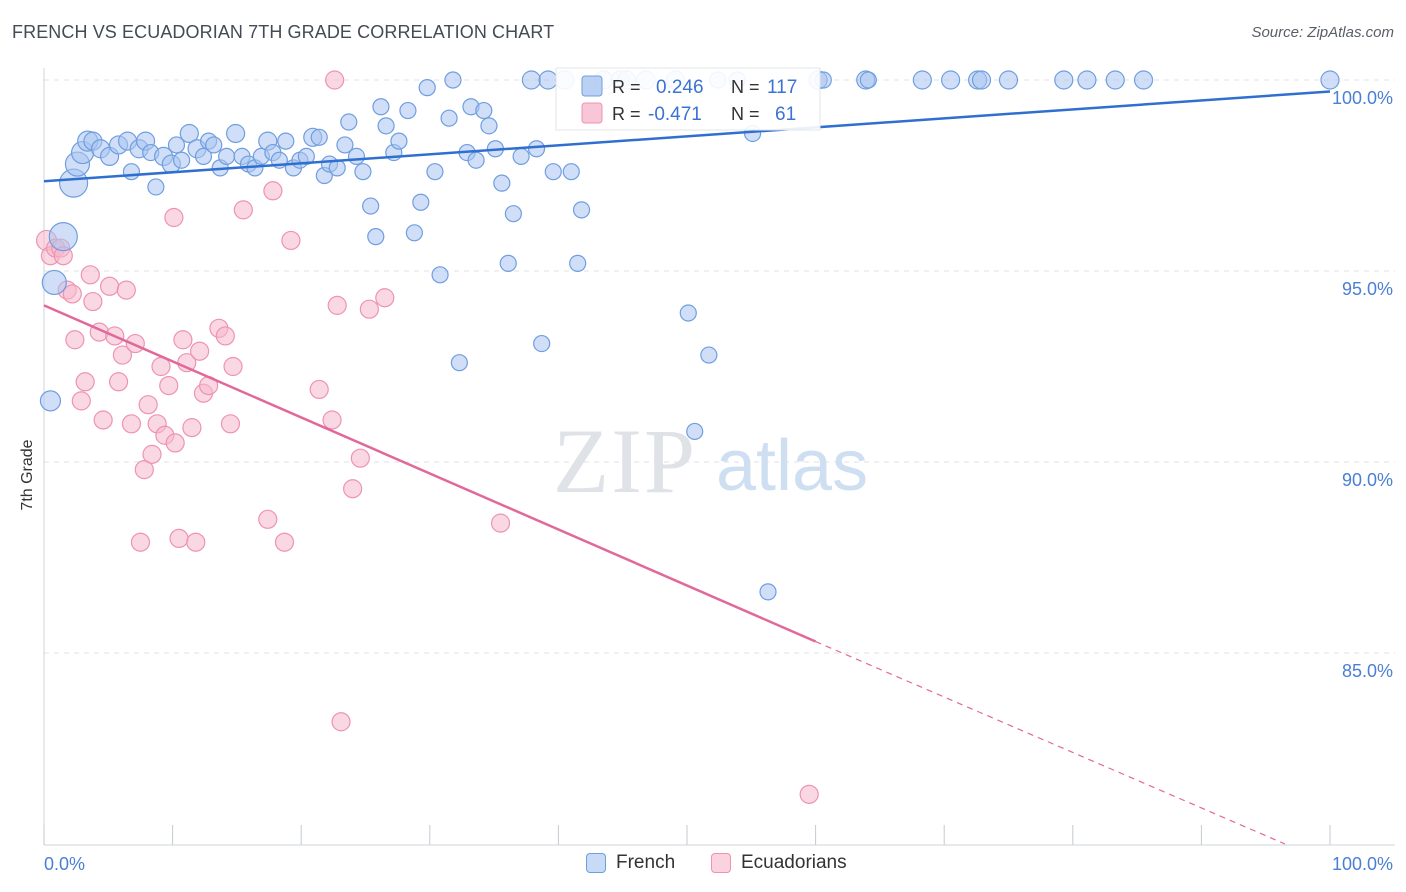 The width and height of the screenshot is (1406, 892). What do you see at coordinates (1362, 98) in the screenshot?
I see `y-tick-label: 100.0%` at bounding box center [1362, 98].